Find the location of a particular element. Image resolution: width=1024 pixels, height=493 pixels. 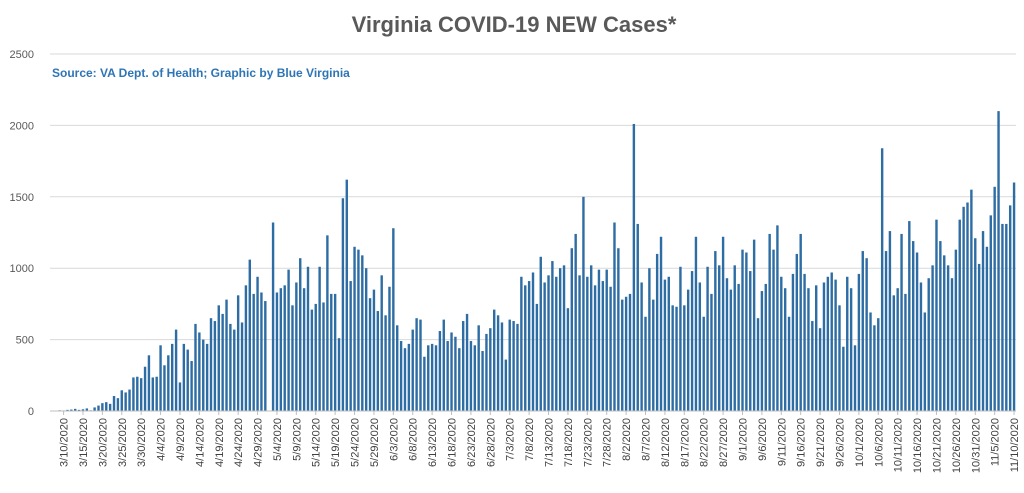

x-tick-label: 5/4/2020 is located at coordinates (278, 439).